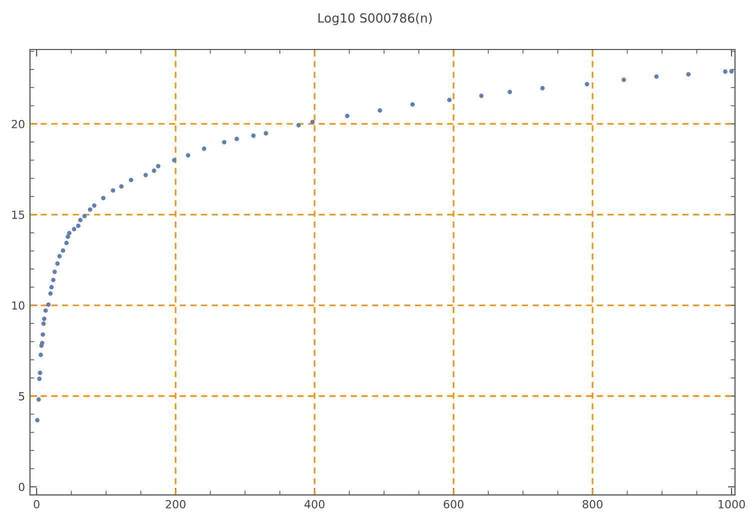 This screenshot has width=750, height=521. What do you see at coordinates (731, 504) in the screenshot?
I see `x-tick-label: 1000` at bounding box center [731, 504].